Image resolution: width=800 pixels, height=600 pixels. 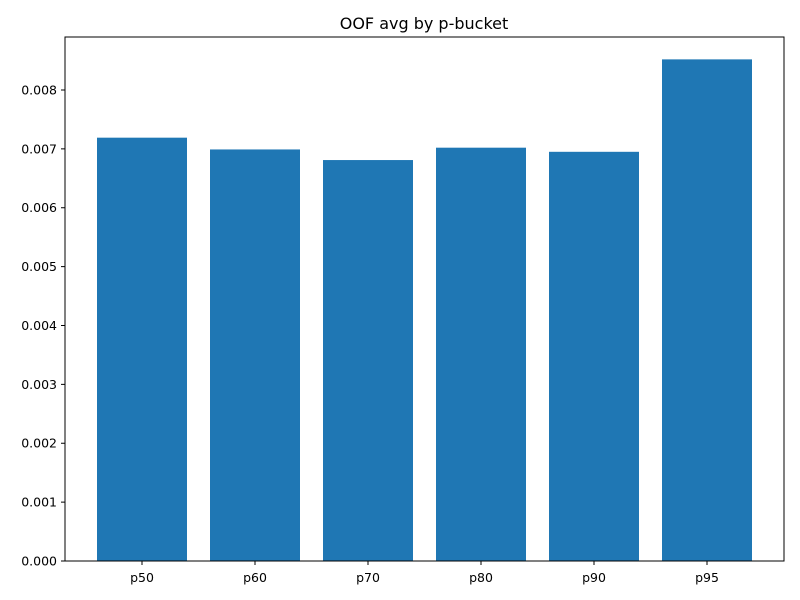 I want to click on y-tick-label-2: 0.002, so click(x=39, y=443).